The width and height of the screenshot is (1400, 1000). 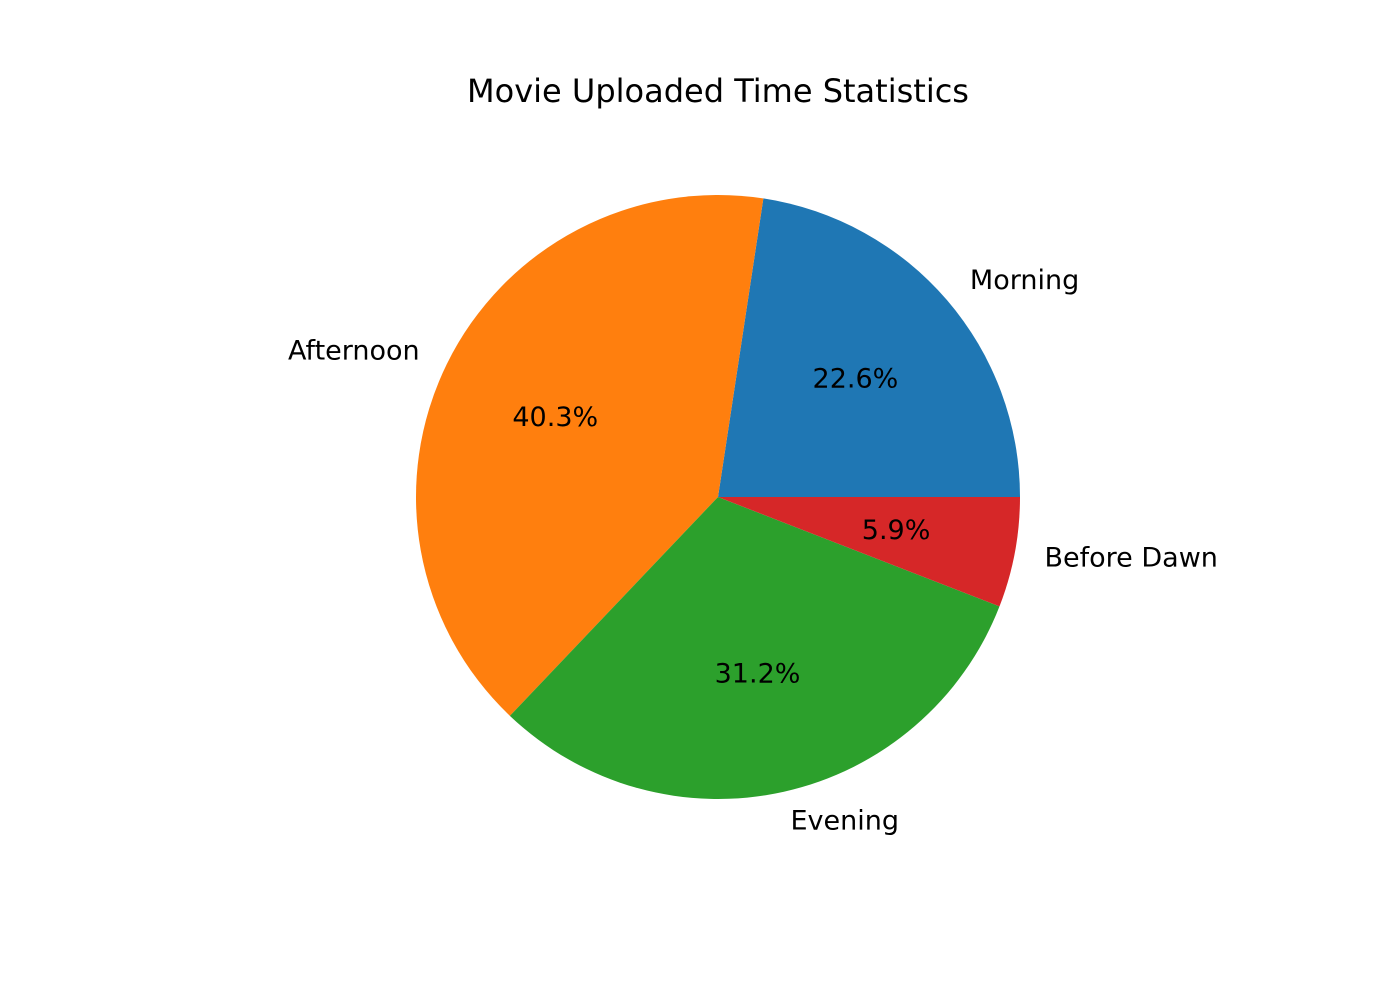 I want to click on slice-percent-label: 22.6%, so click(x=856, y=378).